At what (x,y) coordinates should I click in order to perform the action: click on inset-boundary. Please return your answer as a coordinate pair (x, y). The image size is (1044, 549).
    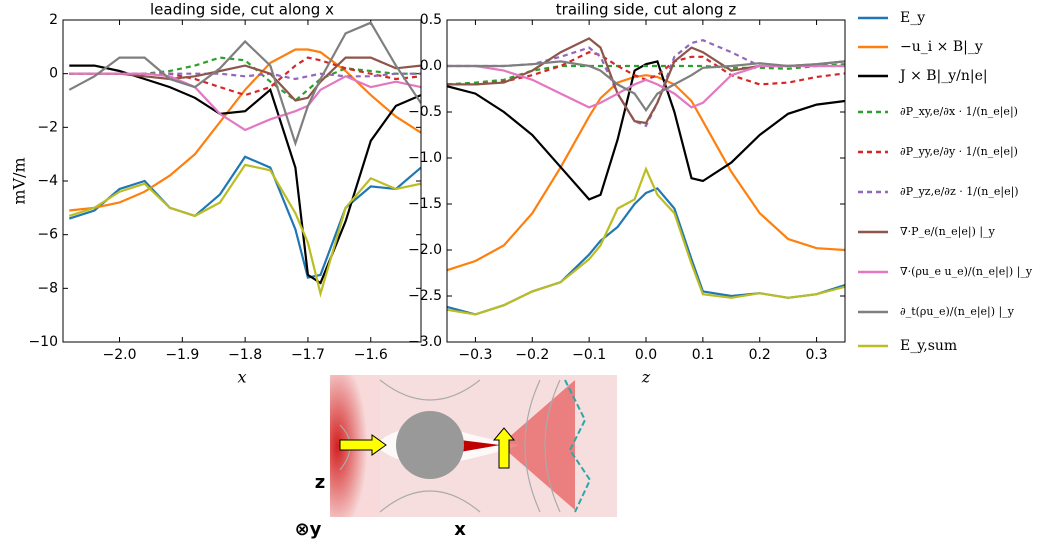
    Looking at the image, I should click on (578, 446).